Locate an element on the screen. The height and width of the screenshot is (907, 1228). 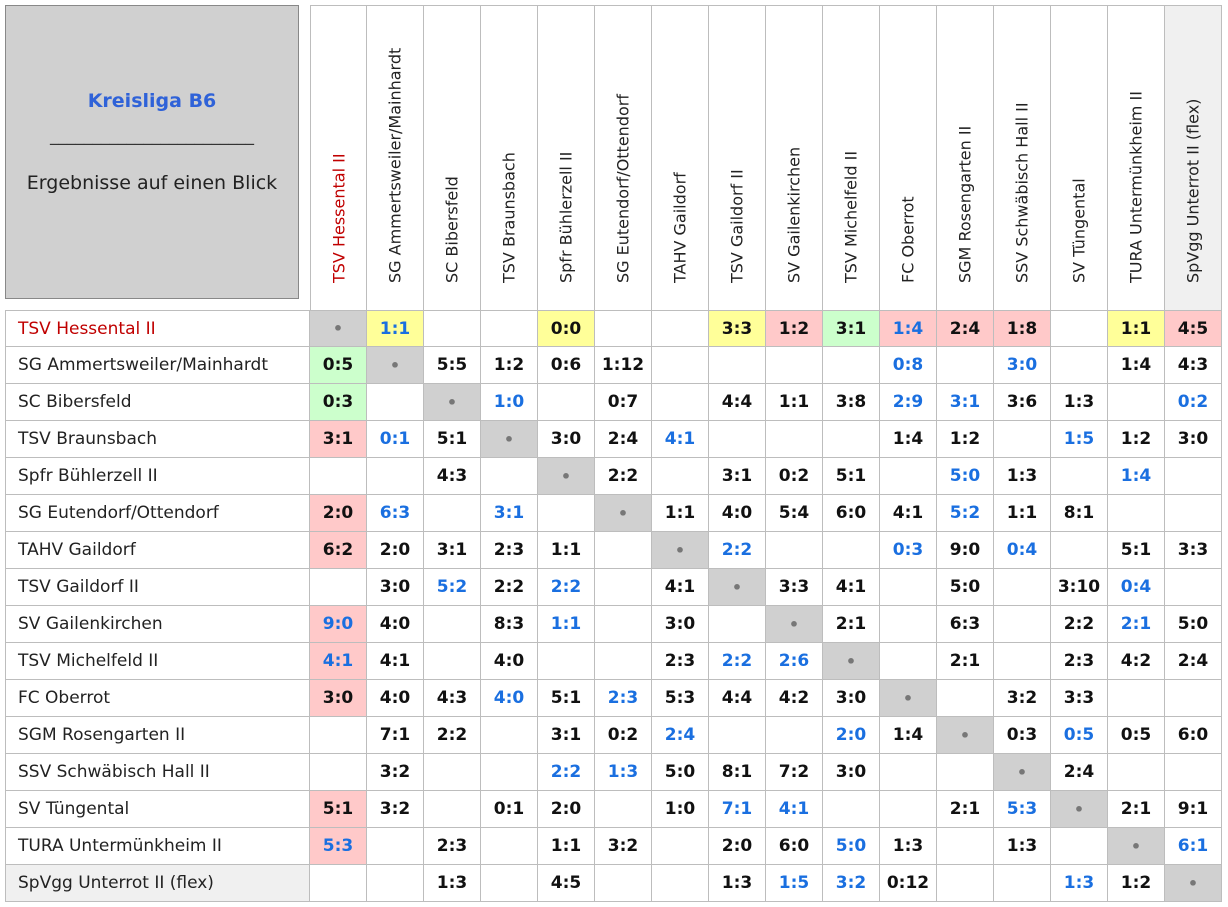
score-cell: 5:4 is located at coordinates (794, 513).